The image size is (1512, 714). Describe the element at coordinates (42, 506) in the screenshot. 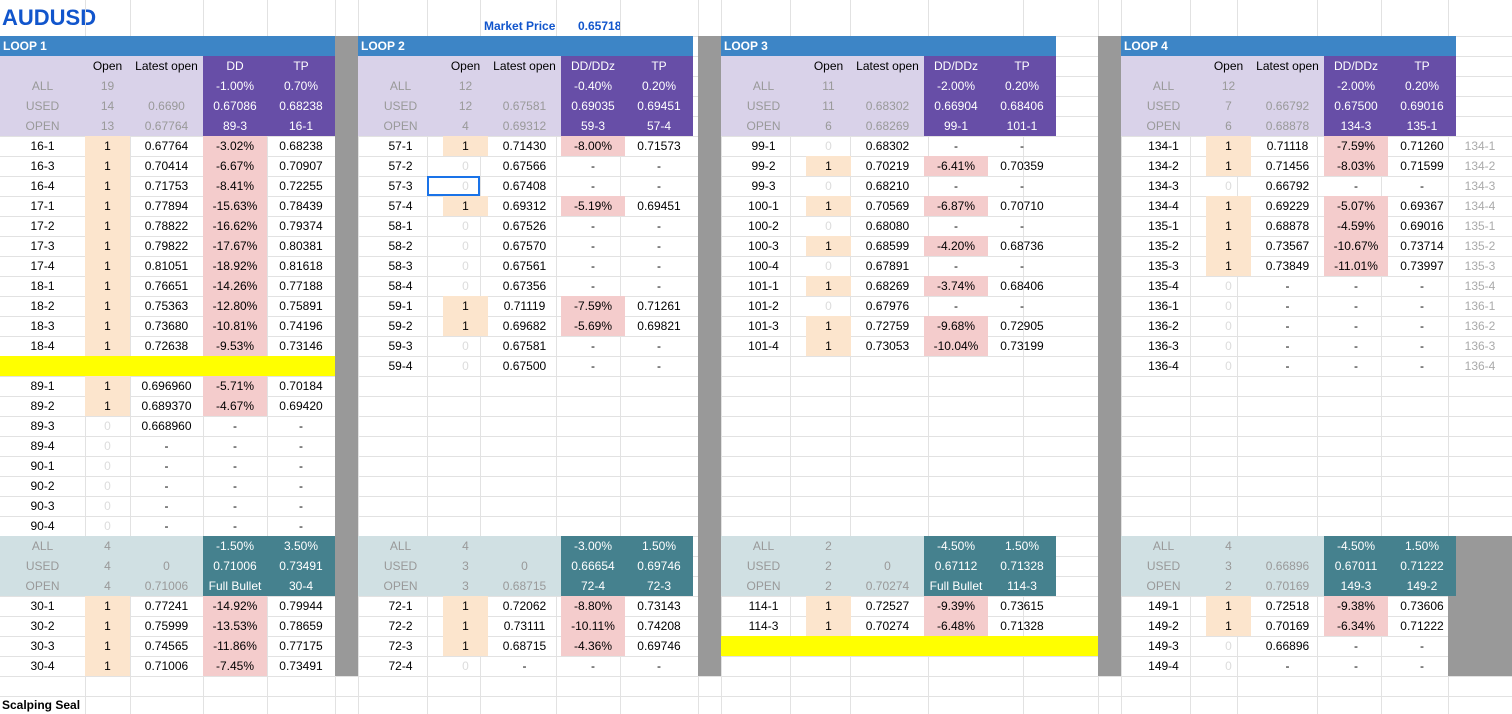

I see `row-id: 90-3` at that location.